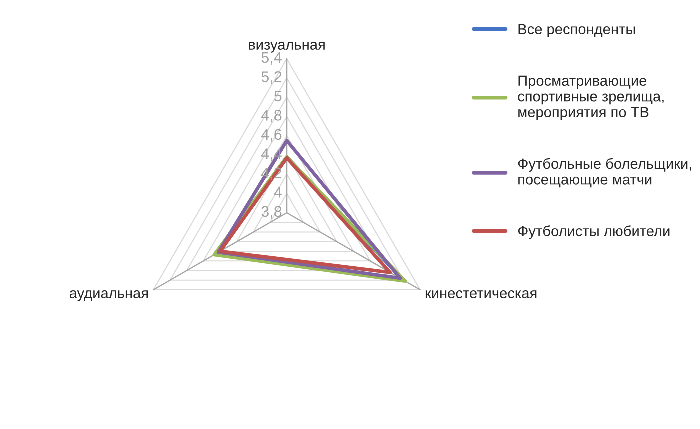  Describe the element at coordinates (577, 31) in the screenshot. I see `legend-label: Все респонденты` at that location.